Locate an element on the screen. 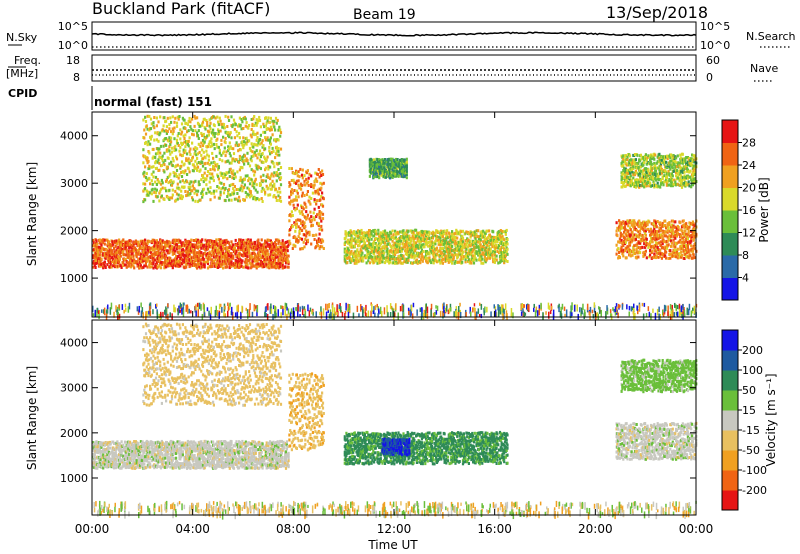 The image size is (800, 554). freq-label: Freq. is located at coordinates (27, 60).